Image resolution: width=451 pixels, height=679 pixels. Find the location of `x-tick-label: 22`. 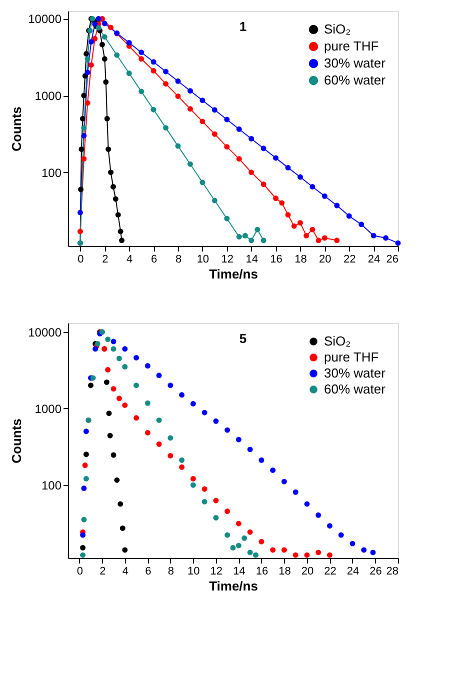

x-tick-label: 22 is located at coordinates (349, 260).